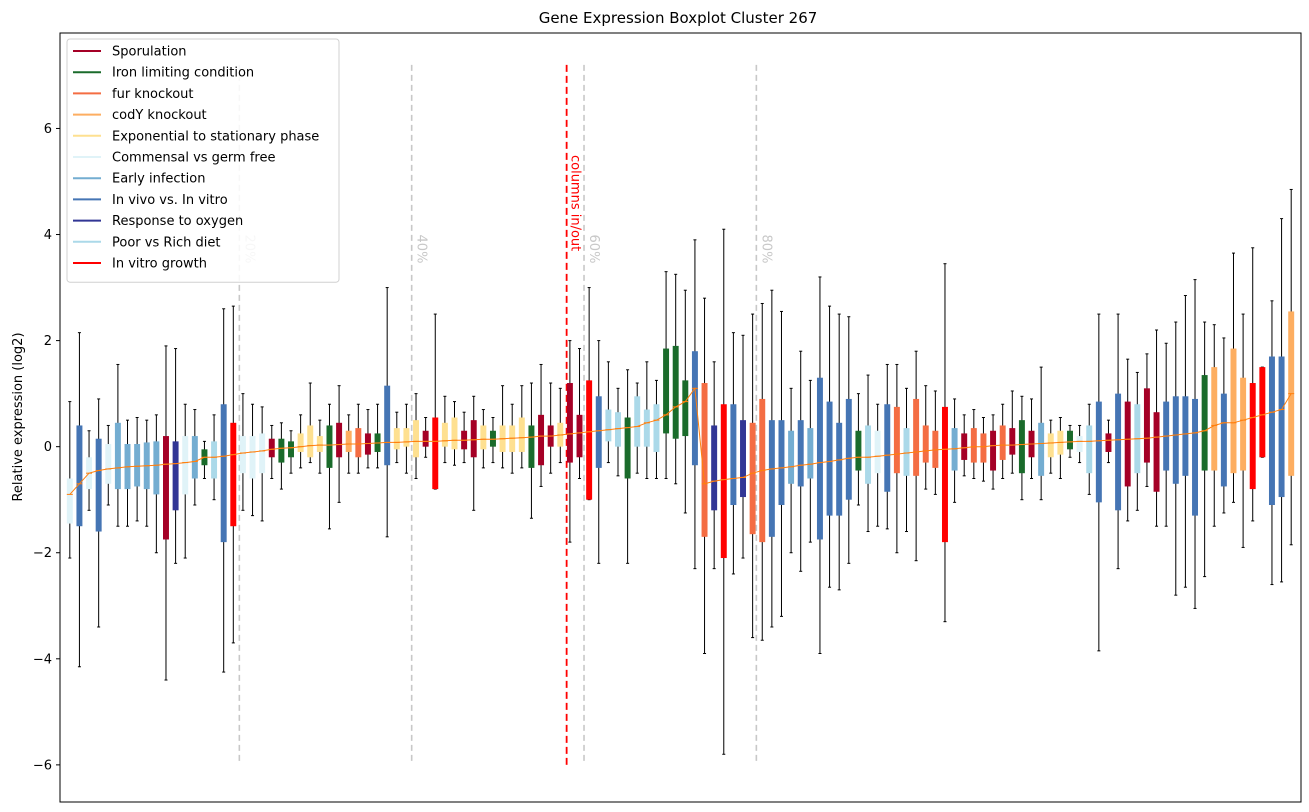  What do you see at coordinates (170, 200) in the screenshot?
I see `legend-label: In vivo vs. In vitro` at bounding box center [170, 200].